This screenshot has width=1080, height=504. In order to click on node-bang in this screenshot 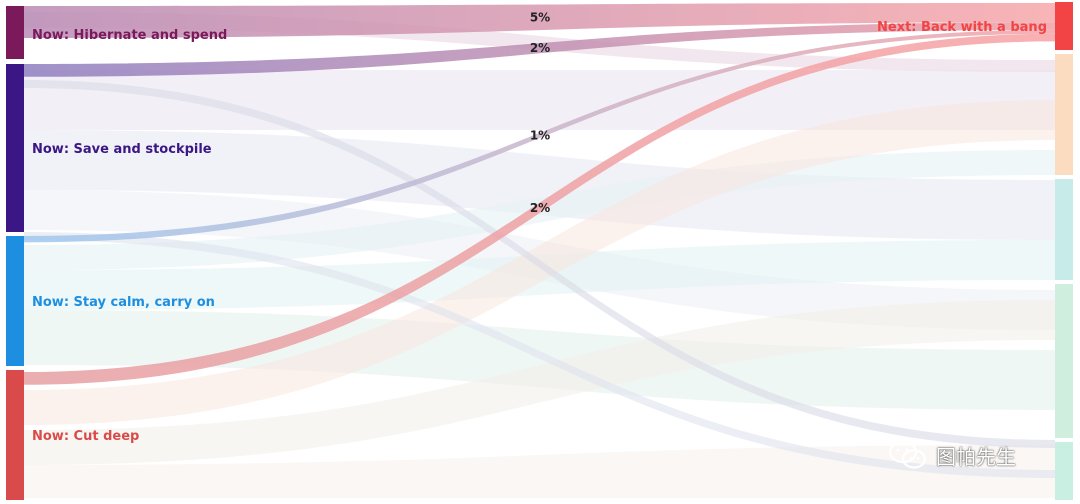, I will do `click(1064, 26)`.